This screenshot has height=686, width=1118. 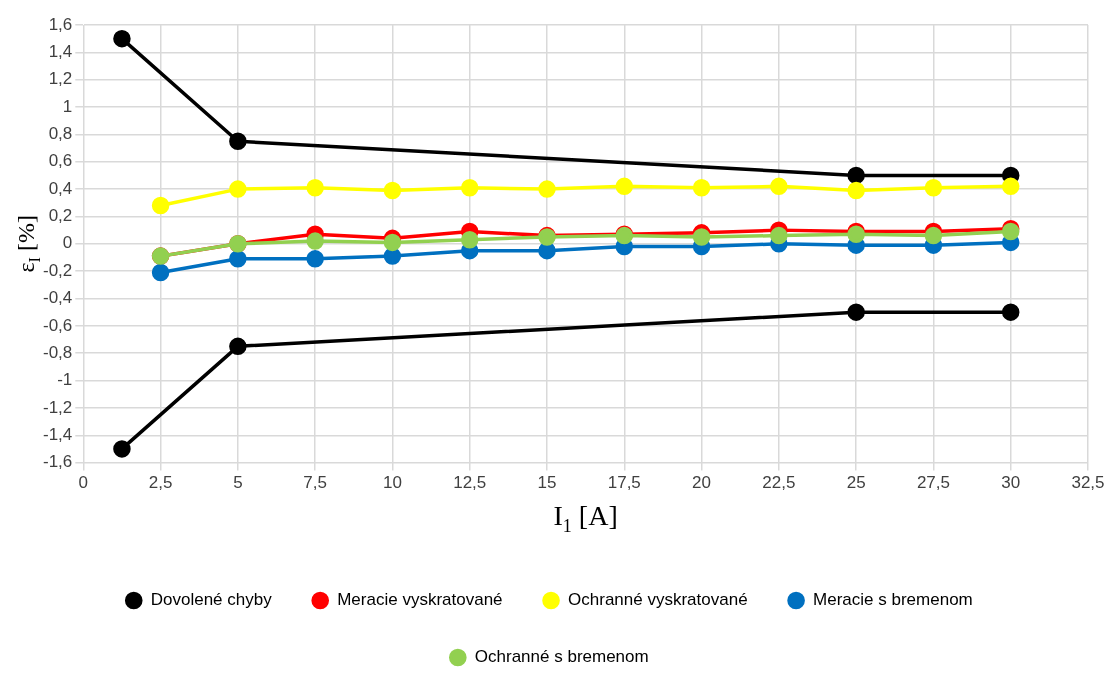 I want to click on legend-label: Meracie s bremenom, so click(x=893, y=600).